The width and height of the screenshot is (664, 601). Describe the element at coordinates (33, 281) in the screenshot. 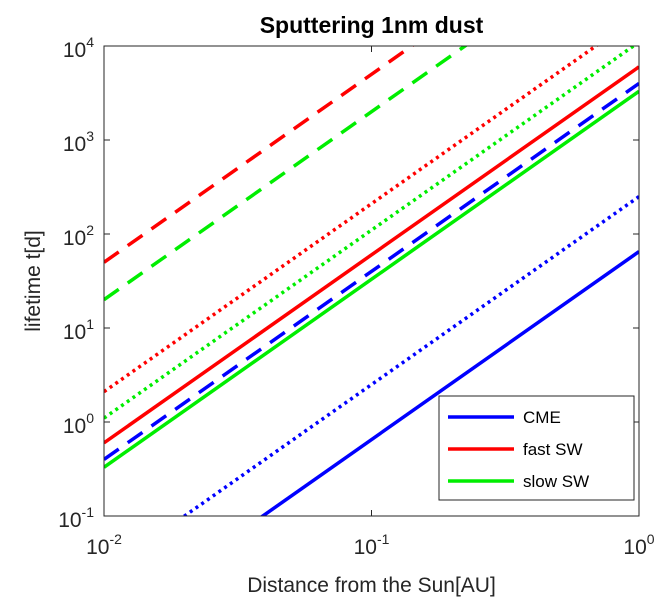

I see `y-axis-label: lifetime t[d]` at that location.